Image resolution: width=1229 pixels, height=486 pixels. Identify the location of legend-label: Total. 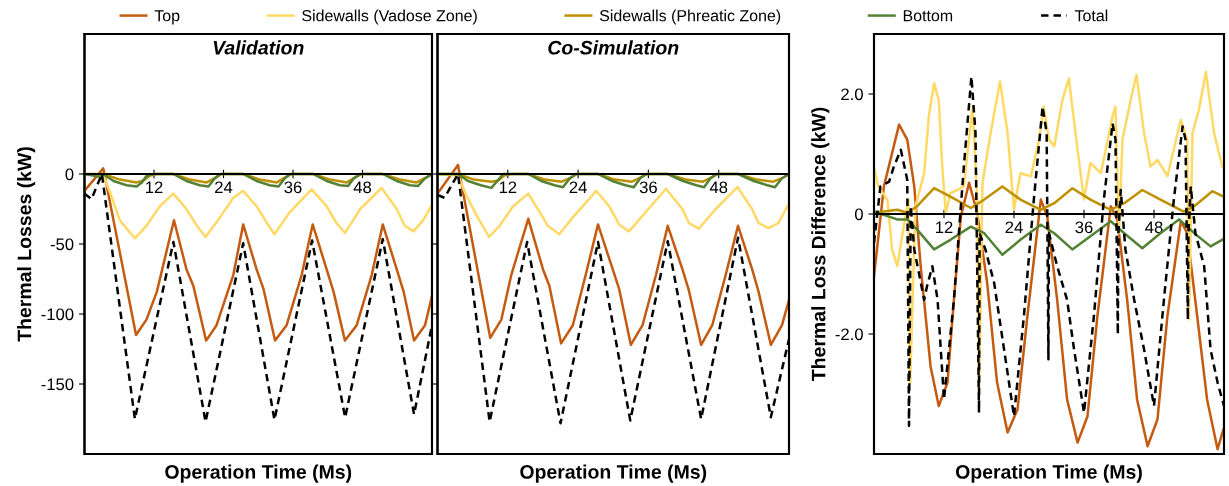
(1091, 15).